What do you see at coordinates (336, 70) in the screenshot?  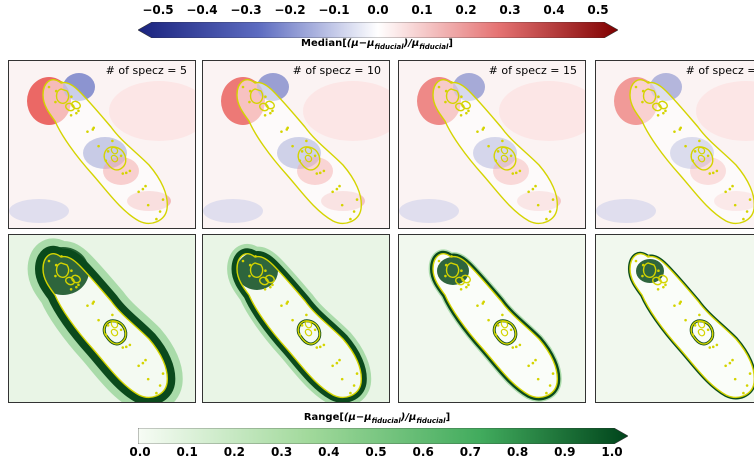 I see `panel-title: # of specz = 10` at bounding box center [336, 70].